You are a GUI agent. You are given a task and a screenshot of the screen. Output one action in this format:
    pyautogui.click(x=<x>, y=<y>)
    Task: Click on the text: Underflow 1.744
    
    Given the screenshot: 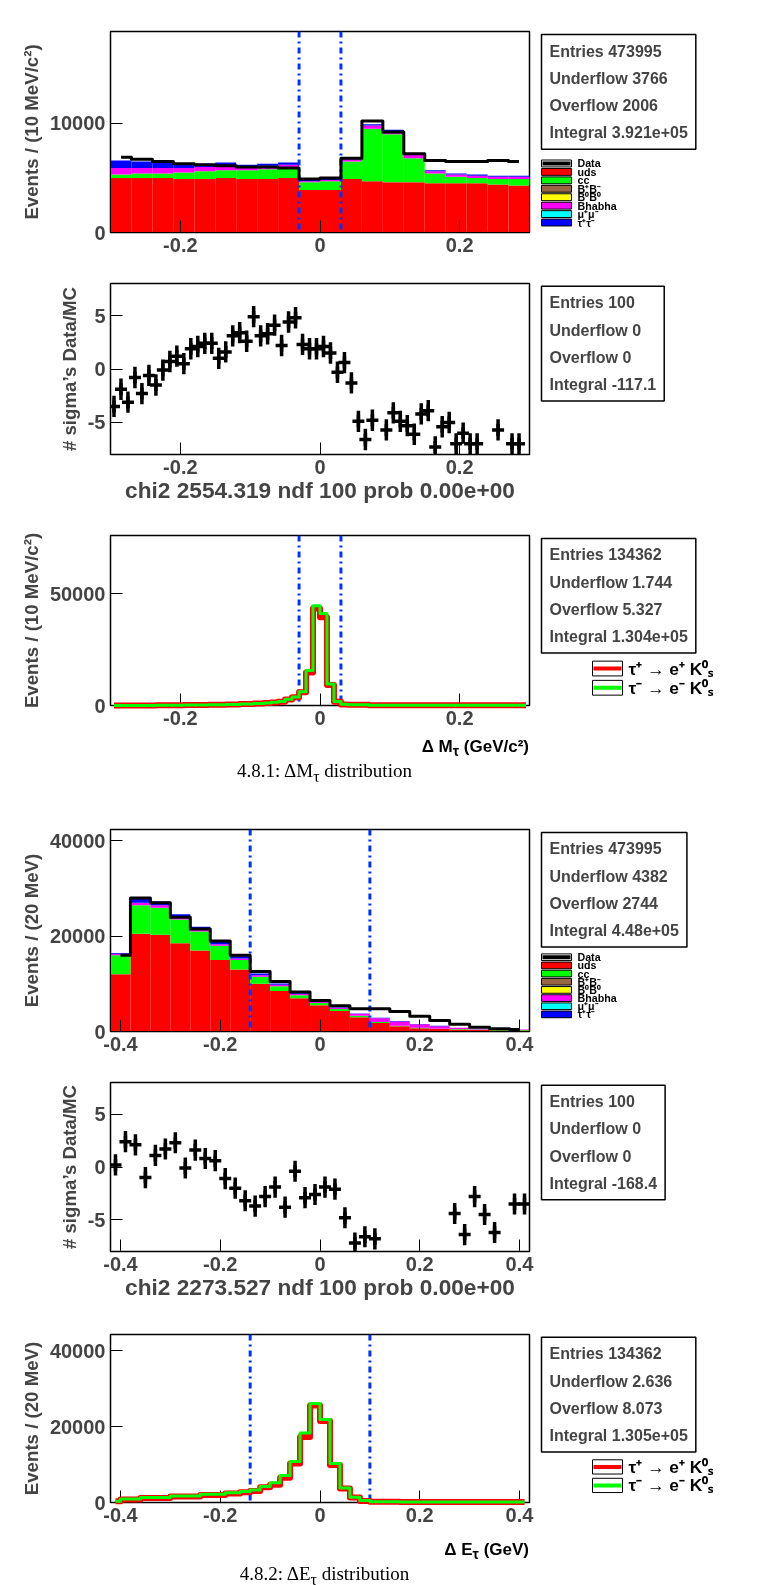 What is the action you would take?
    pyautogui.click(x=611, y=582)
    